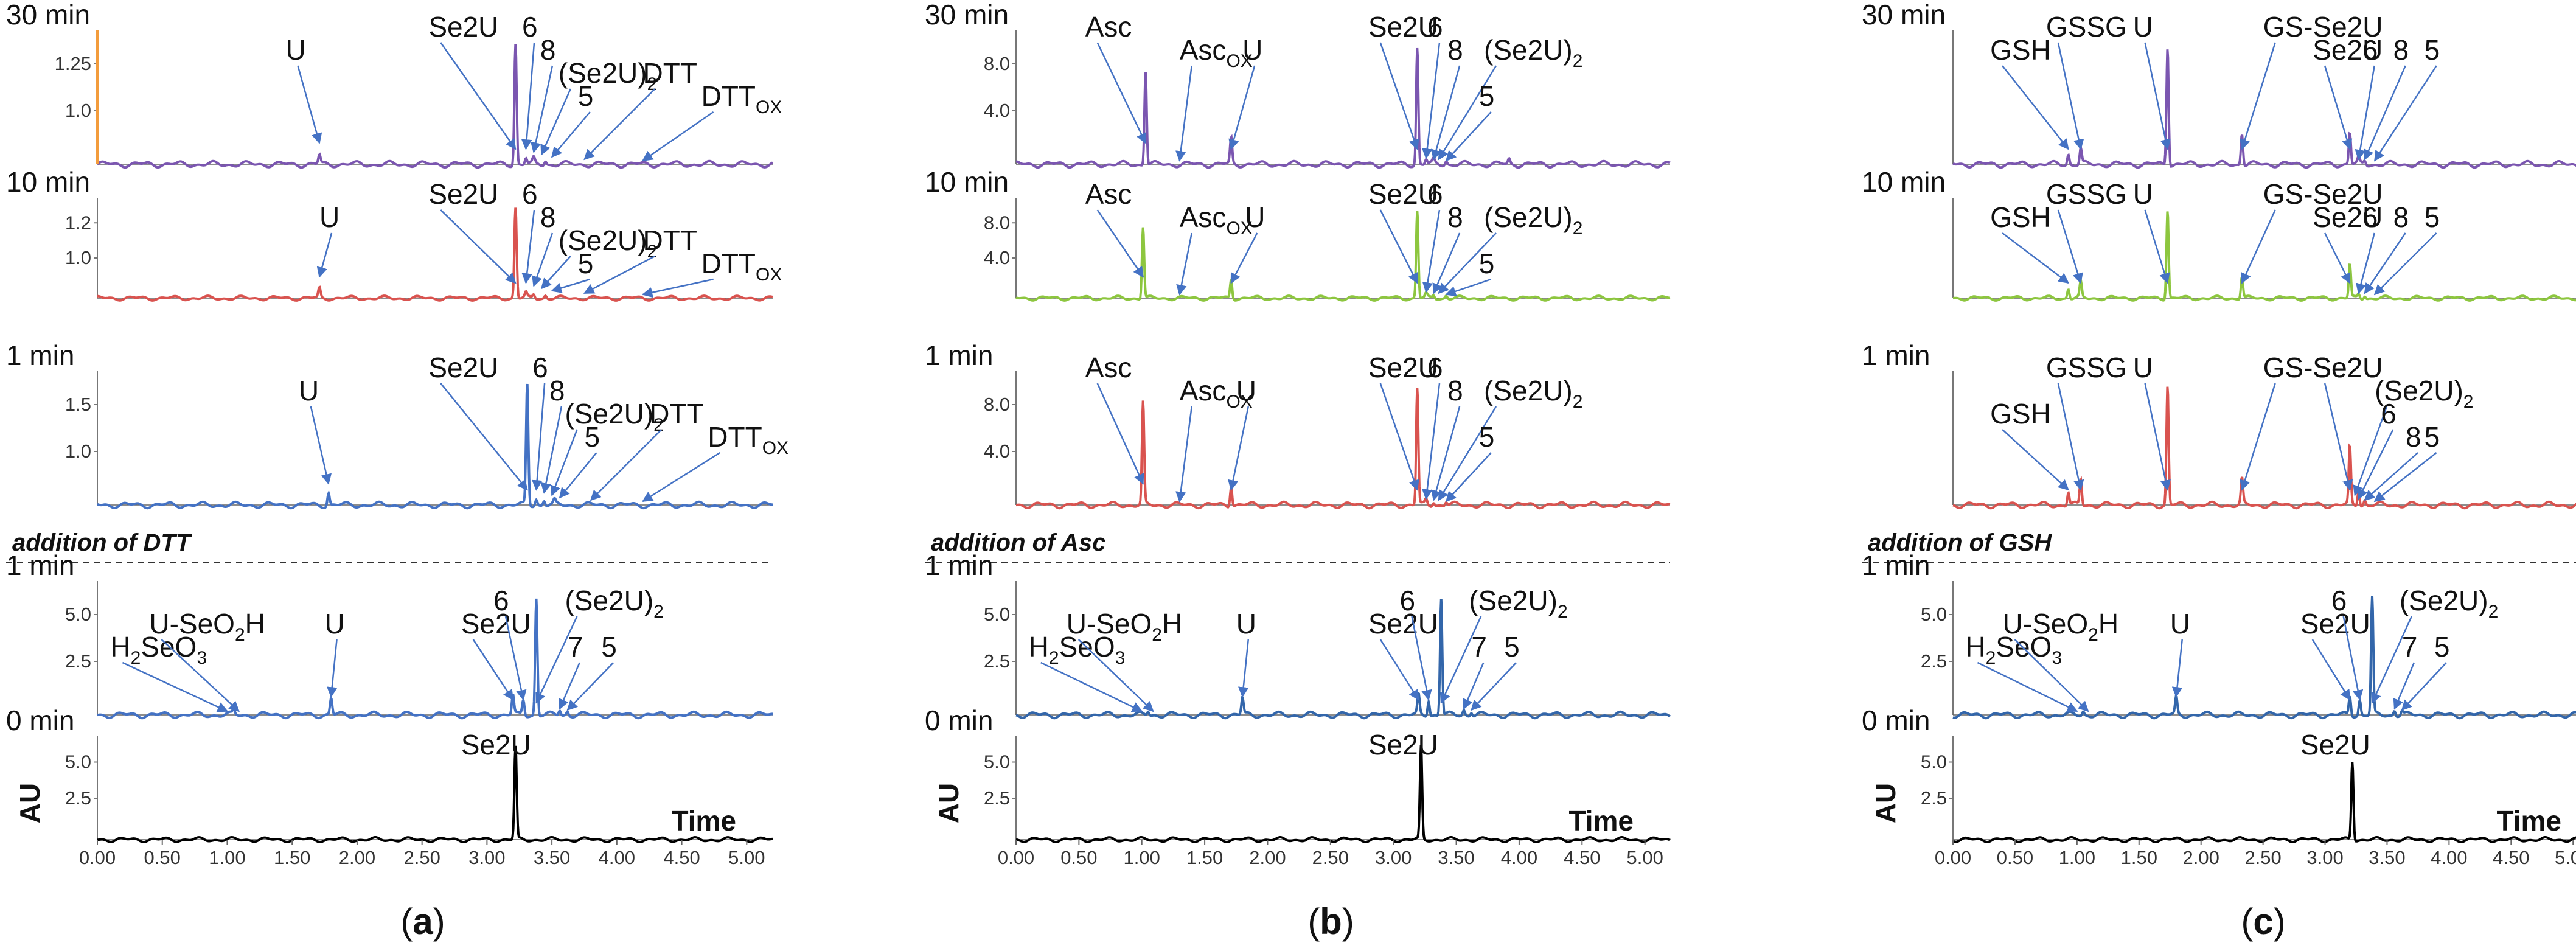 This screenshot has width=2576, height=951. Describe the element at coordinates (1885, 803) in the screenshot. I see `y-axis-title: AU` at that location.